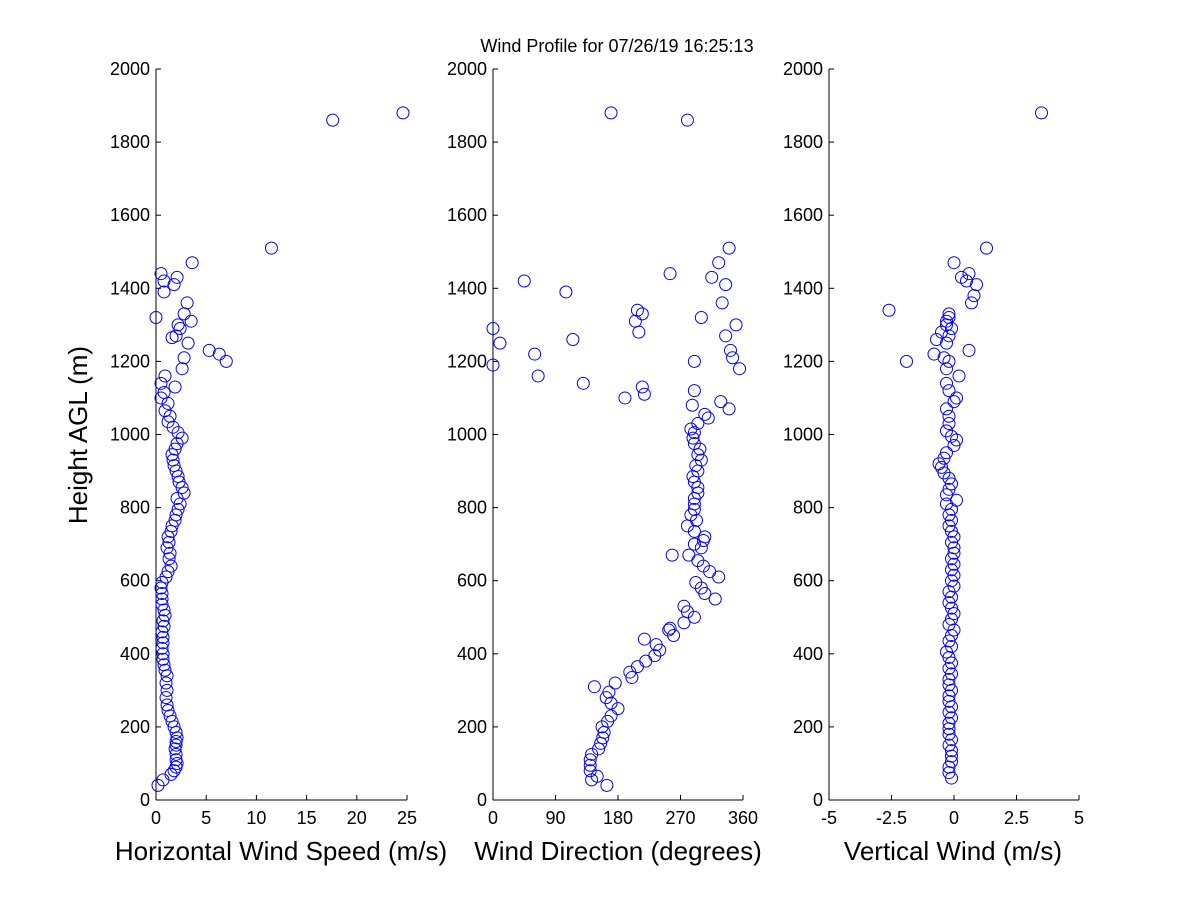 The height and width of the screenshot is (900, 1200). I want to click on speed-x-tick-label: 15, so click(307, 818).